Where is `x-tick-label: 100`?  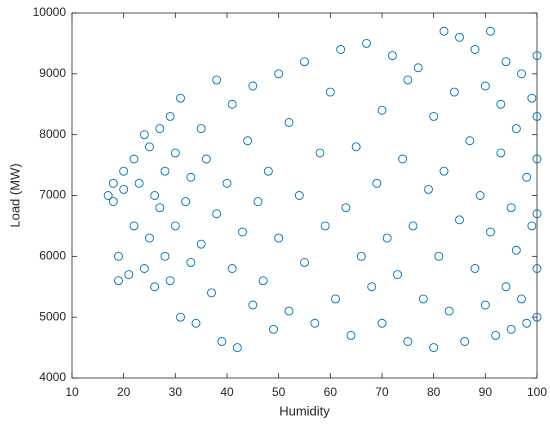 x-tick-label: 100 is located at coordinates (537, 392).